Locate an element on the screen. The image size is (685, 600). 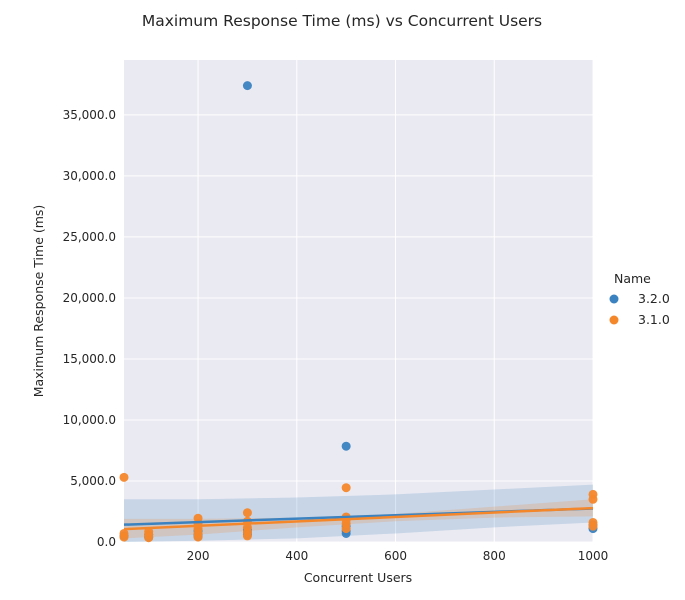
confidence-band is located at coordinates (358, 513).